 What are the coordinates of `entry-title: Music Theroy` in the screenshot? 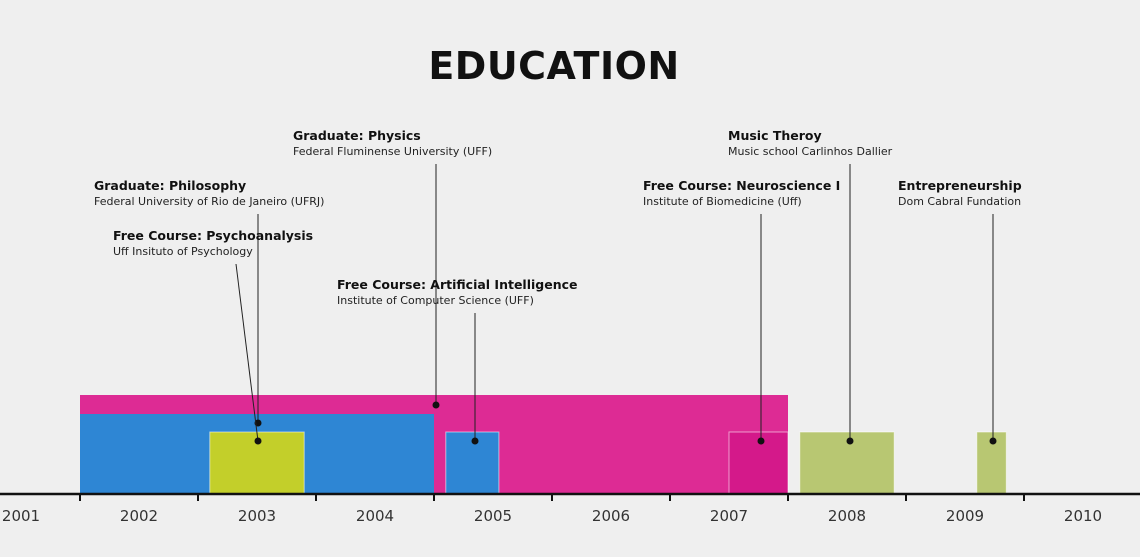 It's located at (775, 135).